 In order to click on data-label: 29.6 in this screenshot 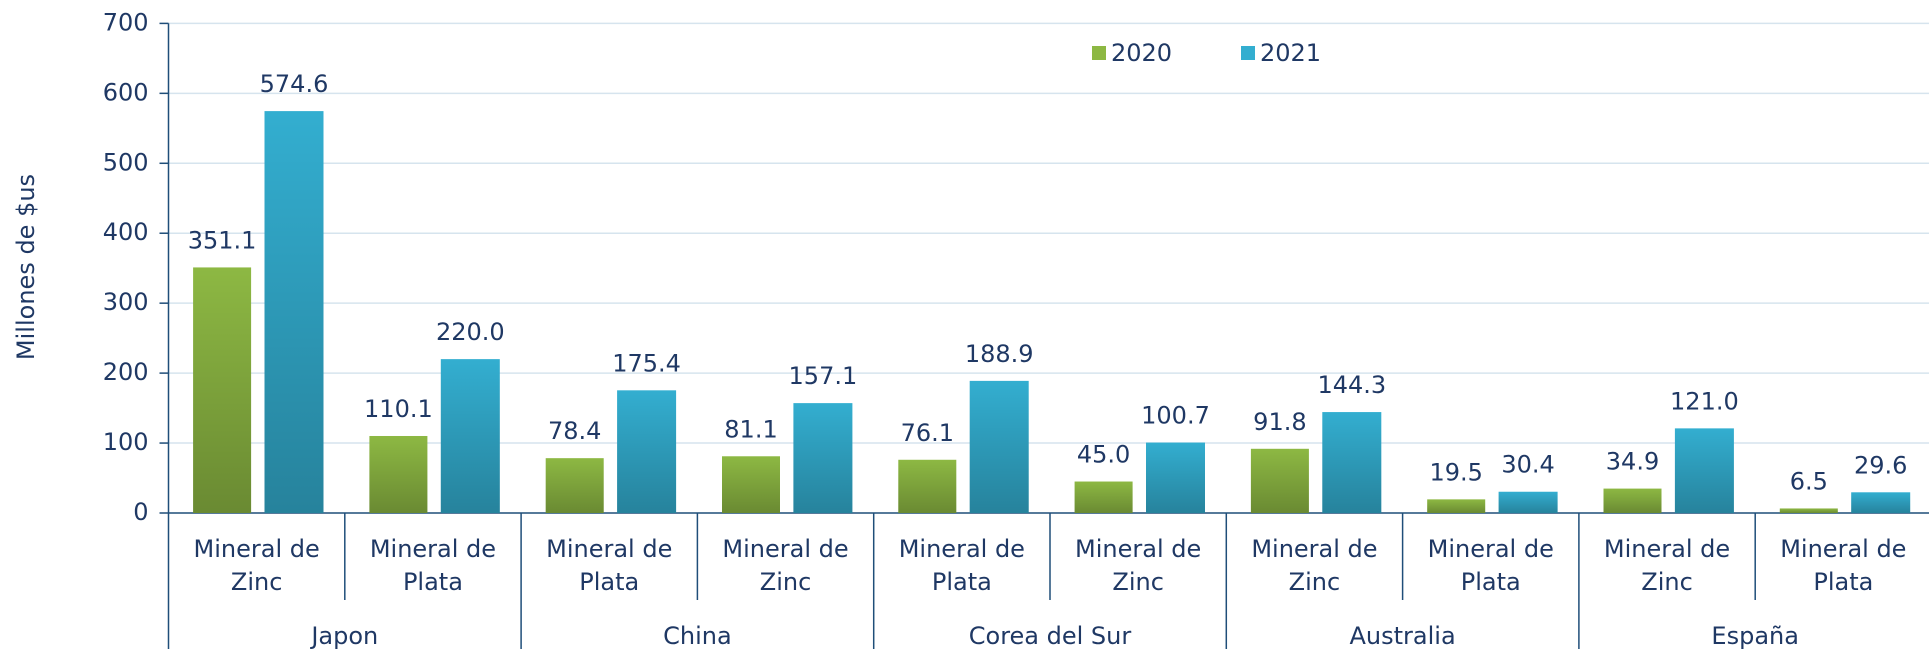, I will do `click(1880, 465)`.